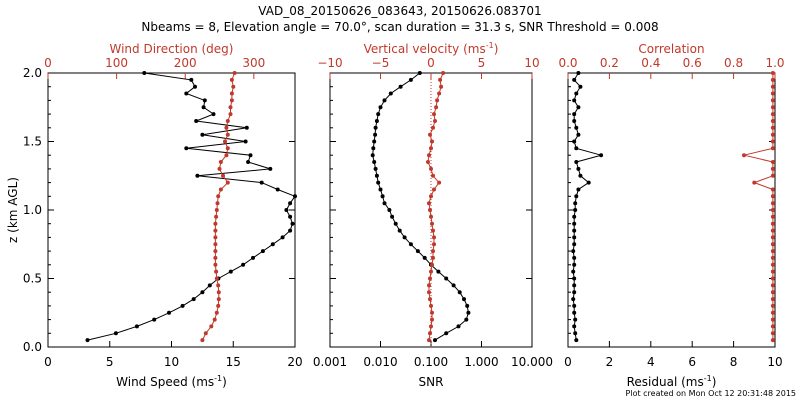 The image size is (800, 400). What do you see at coordinates (490, 45) in the screenshot?
I see `x-top-axis-label-superscript: -1` at bounding box center [490, 45].